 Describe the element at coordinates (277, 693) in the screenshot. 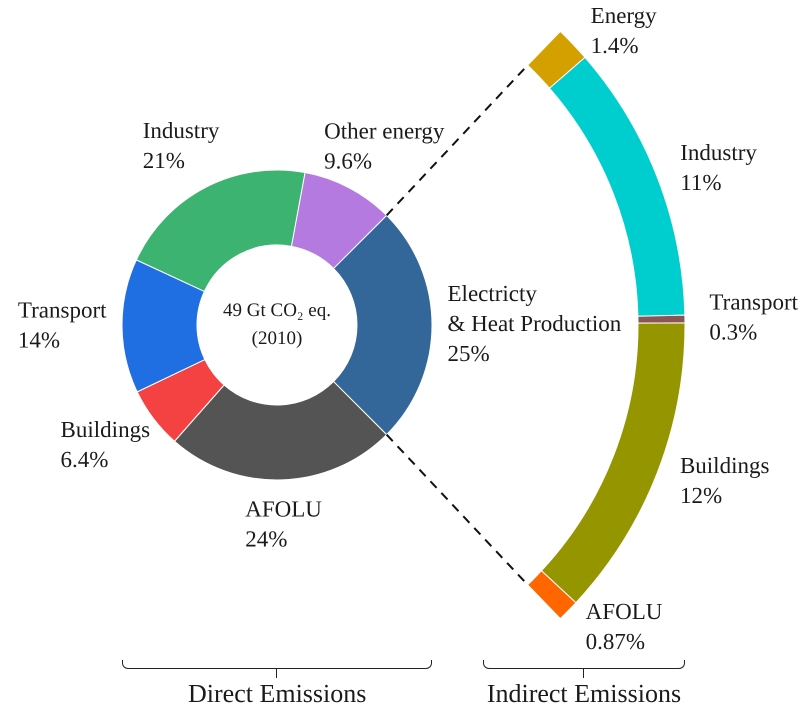

I see `text: Direct Emissions` at that location.